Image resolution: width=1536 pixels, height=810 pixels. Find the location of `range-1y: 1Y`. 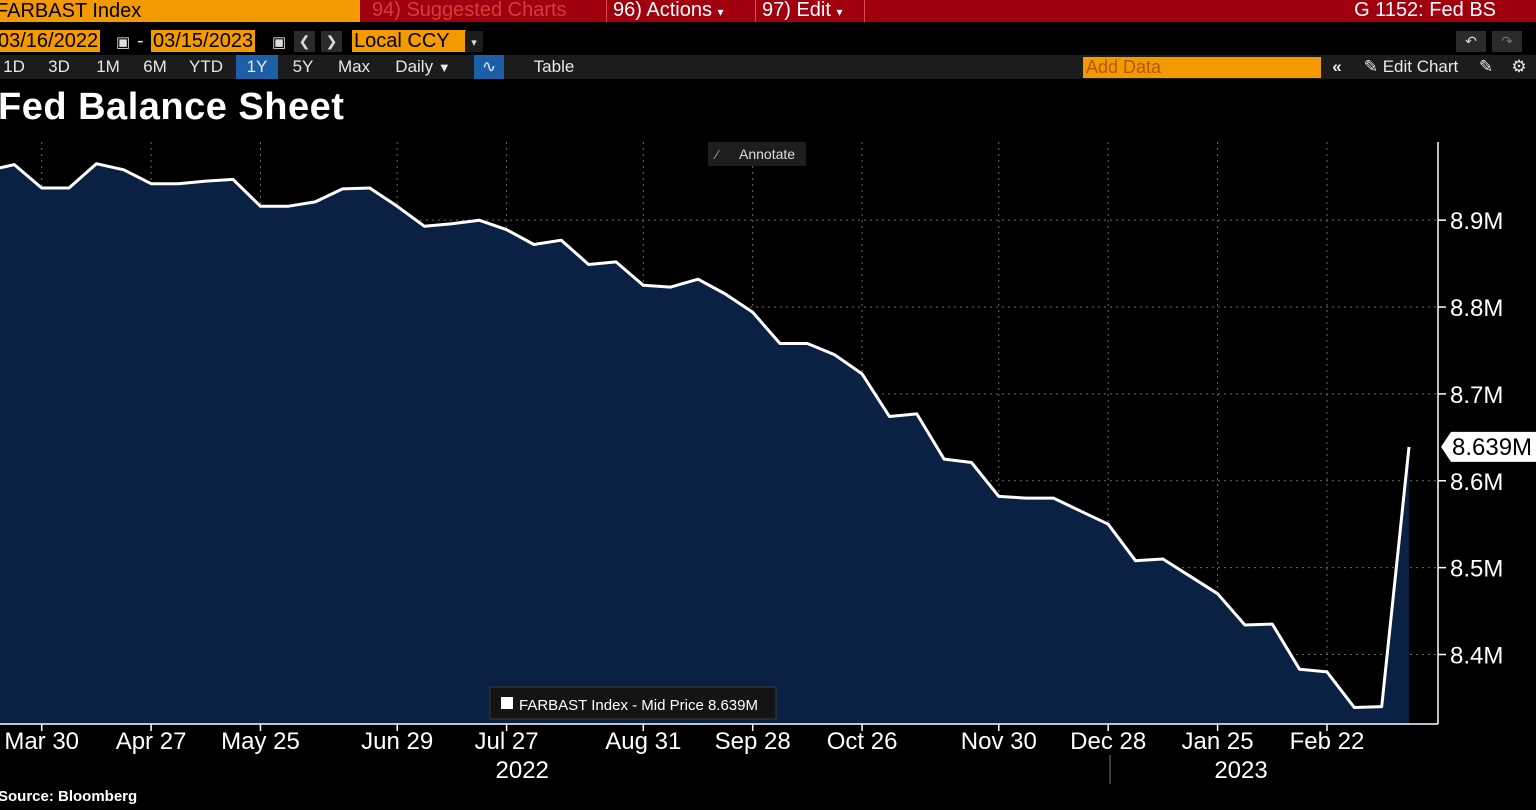

range-1y: 1Y is located at coordinates (257, 67).